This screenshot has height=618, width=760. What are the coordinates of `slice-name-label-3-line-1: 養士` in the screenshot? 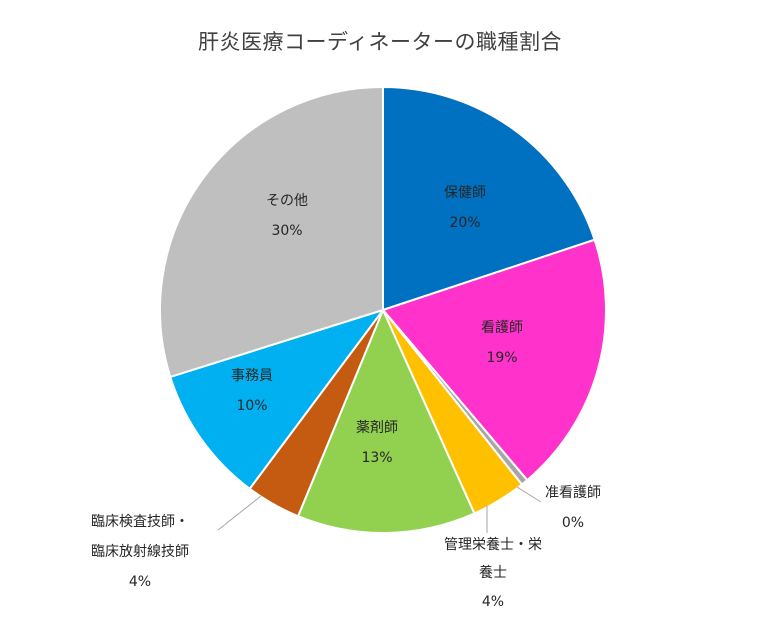 It's located at (493, 572).